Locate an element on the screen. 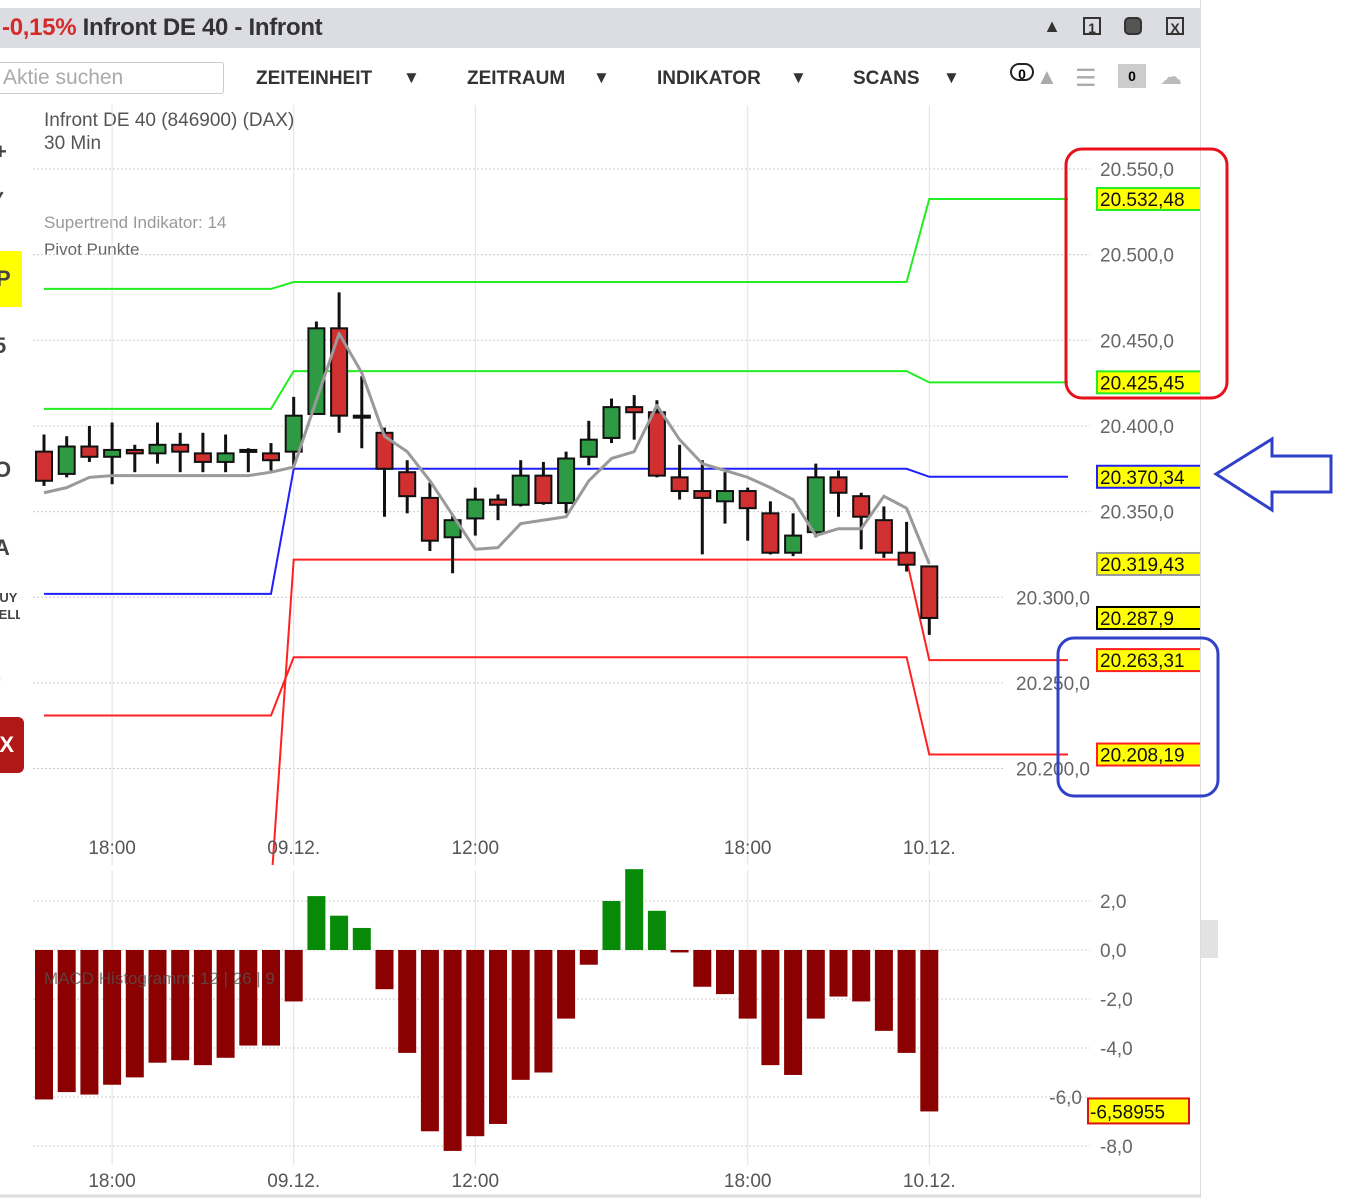  macd-time-axis-label: 09.12. is located at coordinates (293, 1181).